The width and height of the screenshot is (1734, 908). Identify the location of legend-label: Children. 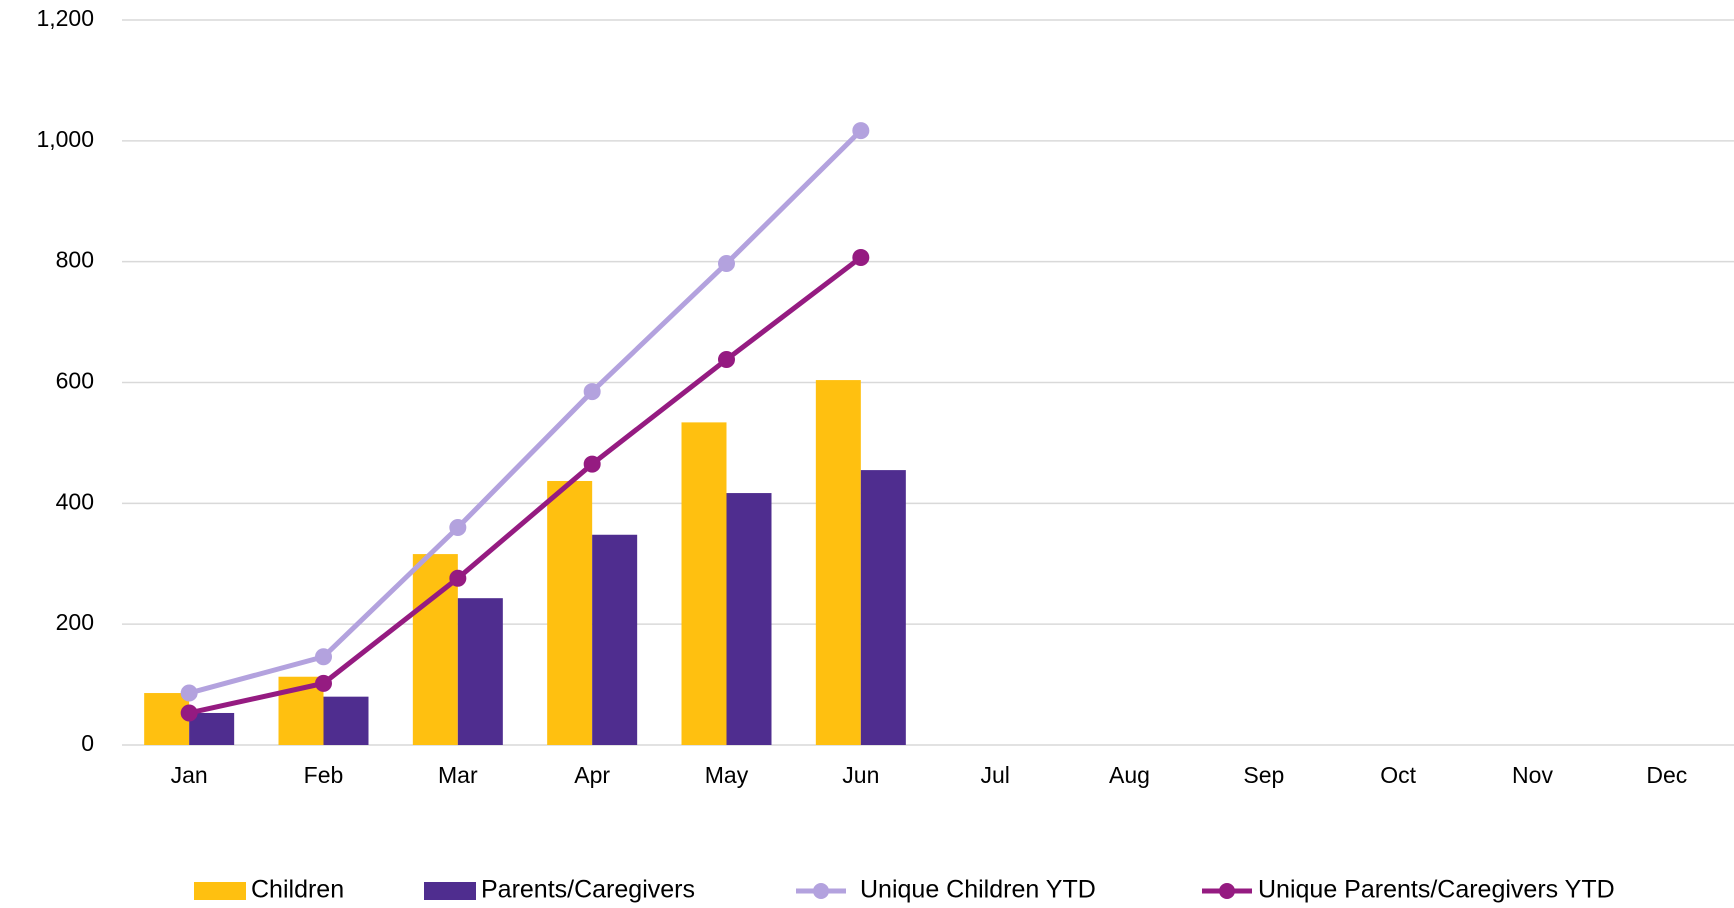
(297, 890).